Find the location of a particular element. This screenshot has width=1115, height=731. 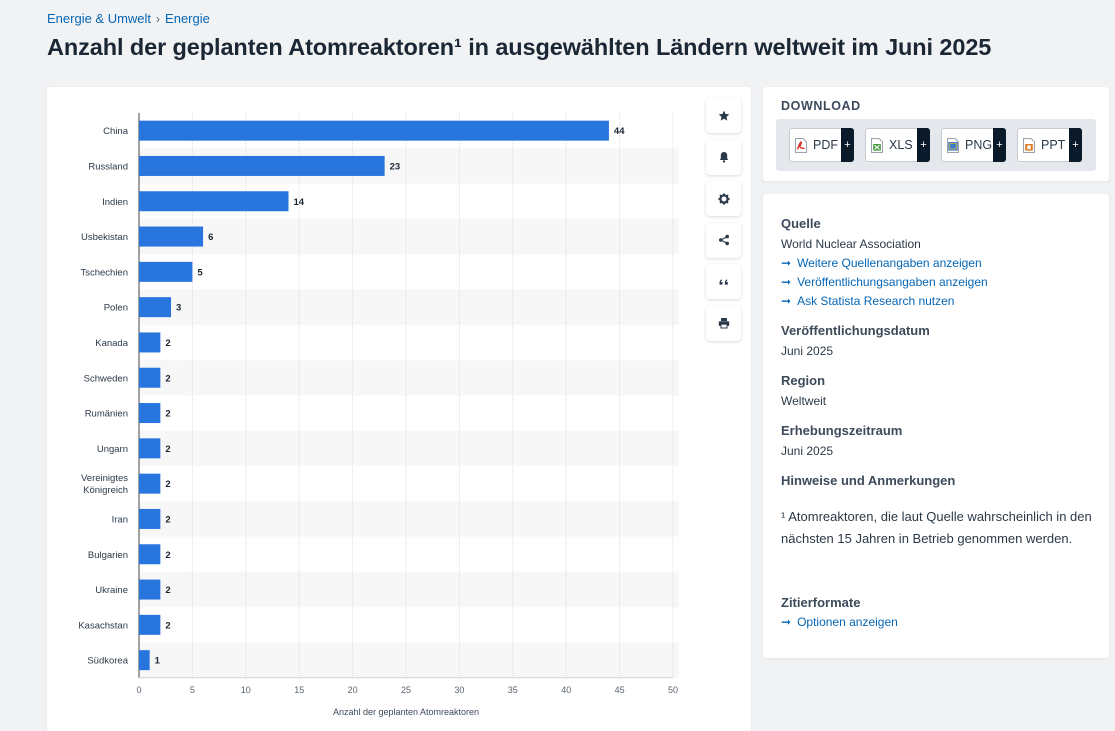

x-tick-label: 40 is located at coordinates (566, 690).